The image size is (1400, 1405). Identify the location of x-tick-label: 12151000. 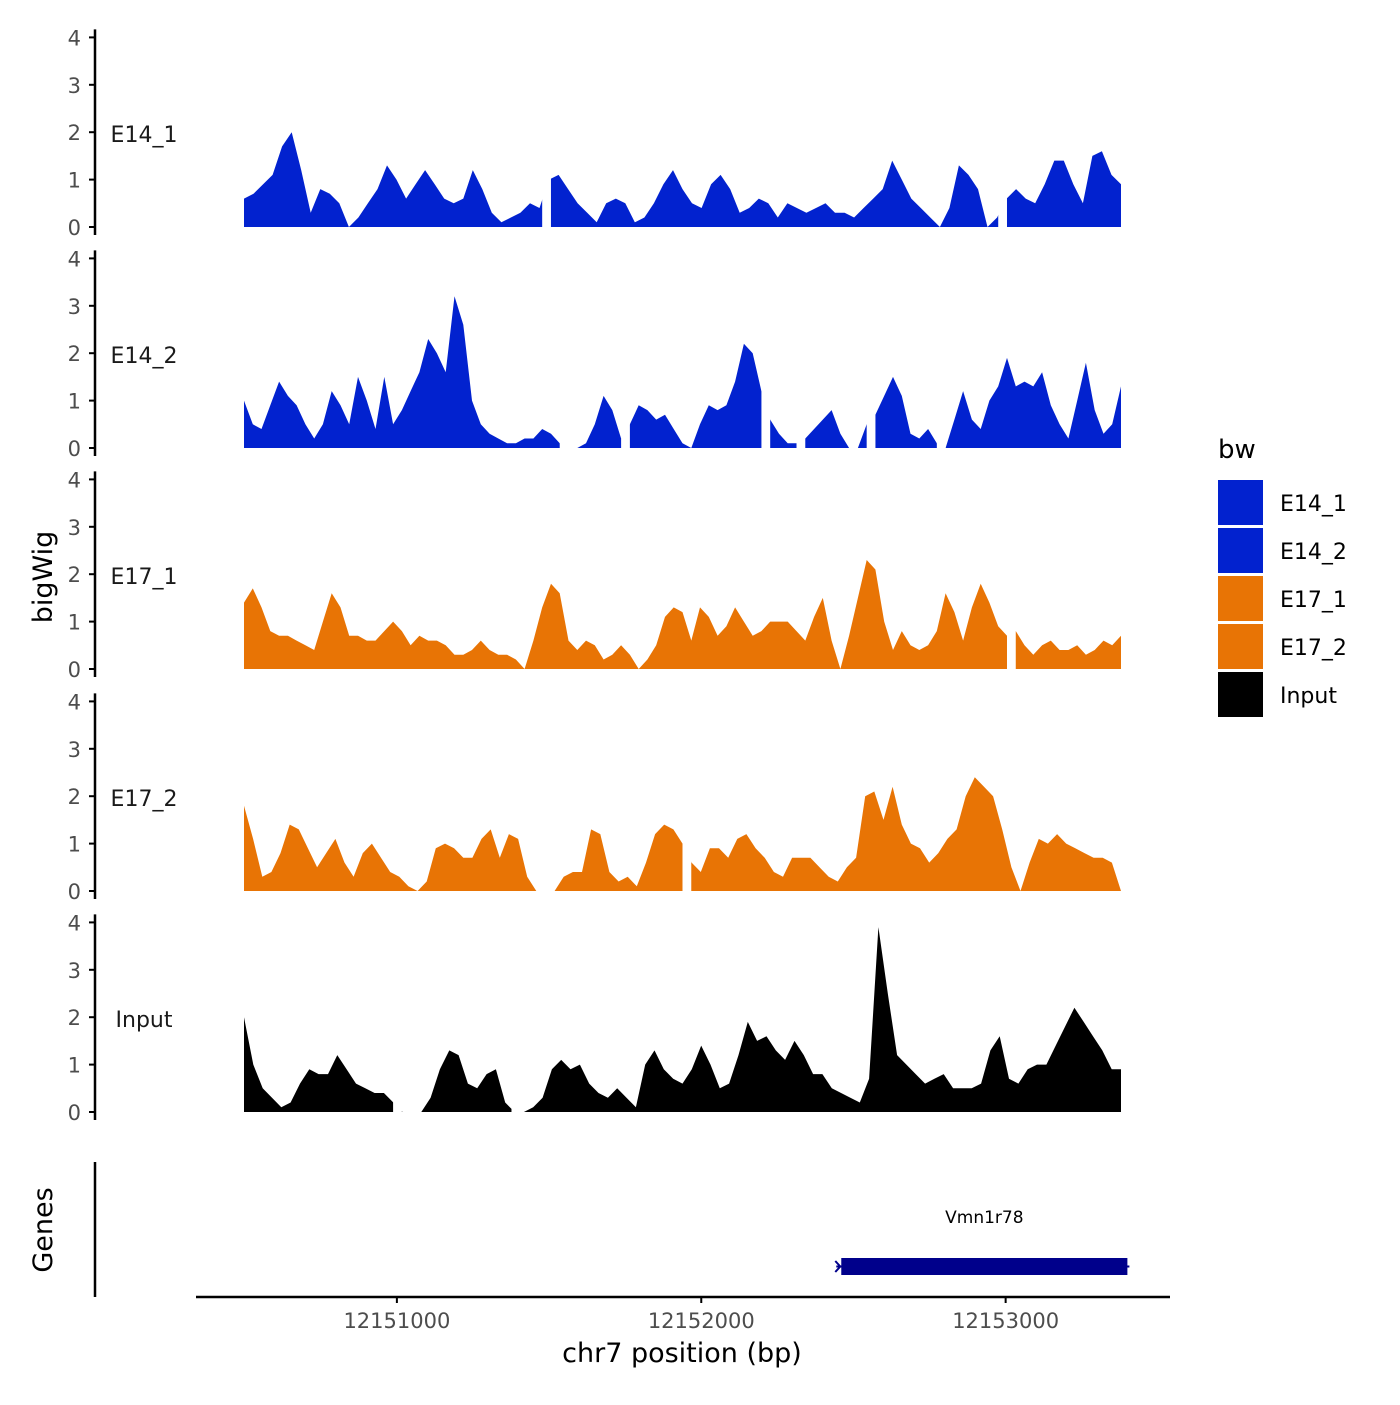
(396, 1321).